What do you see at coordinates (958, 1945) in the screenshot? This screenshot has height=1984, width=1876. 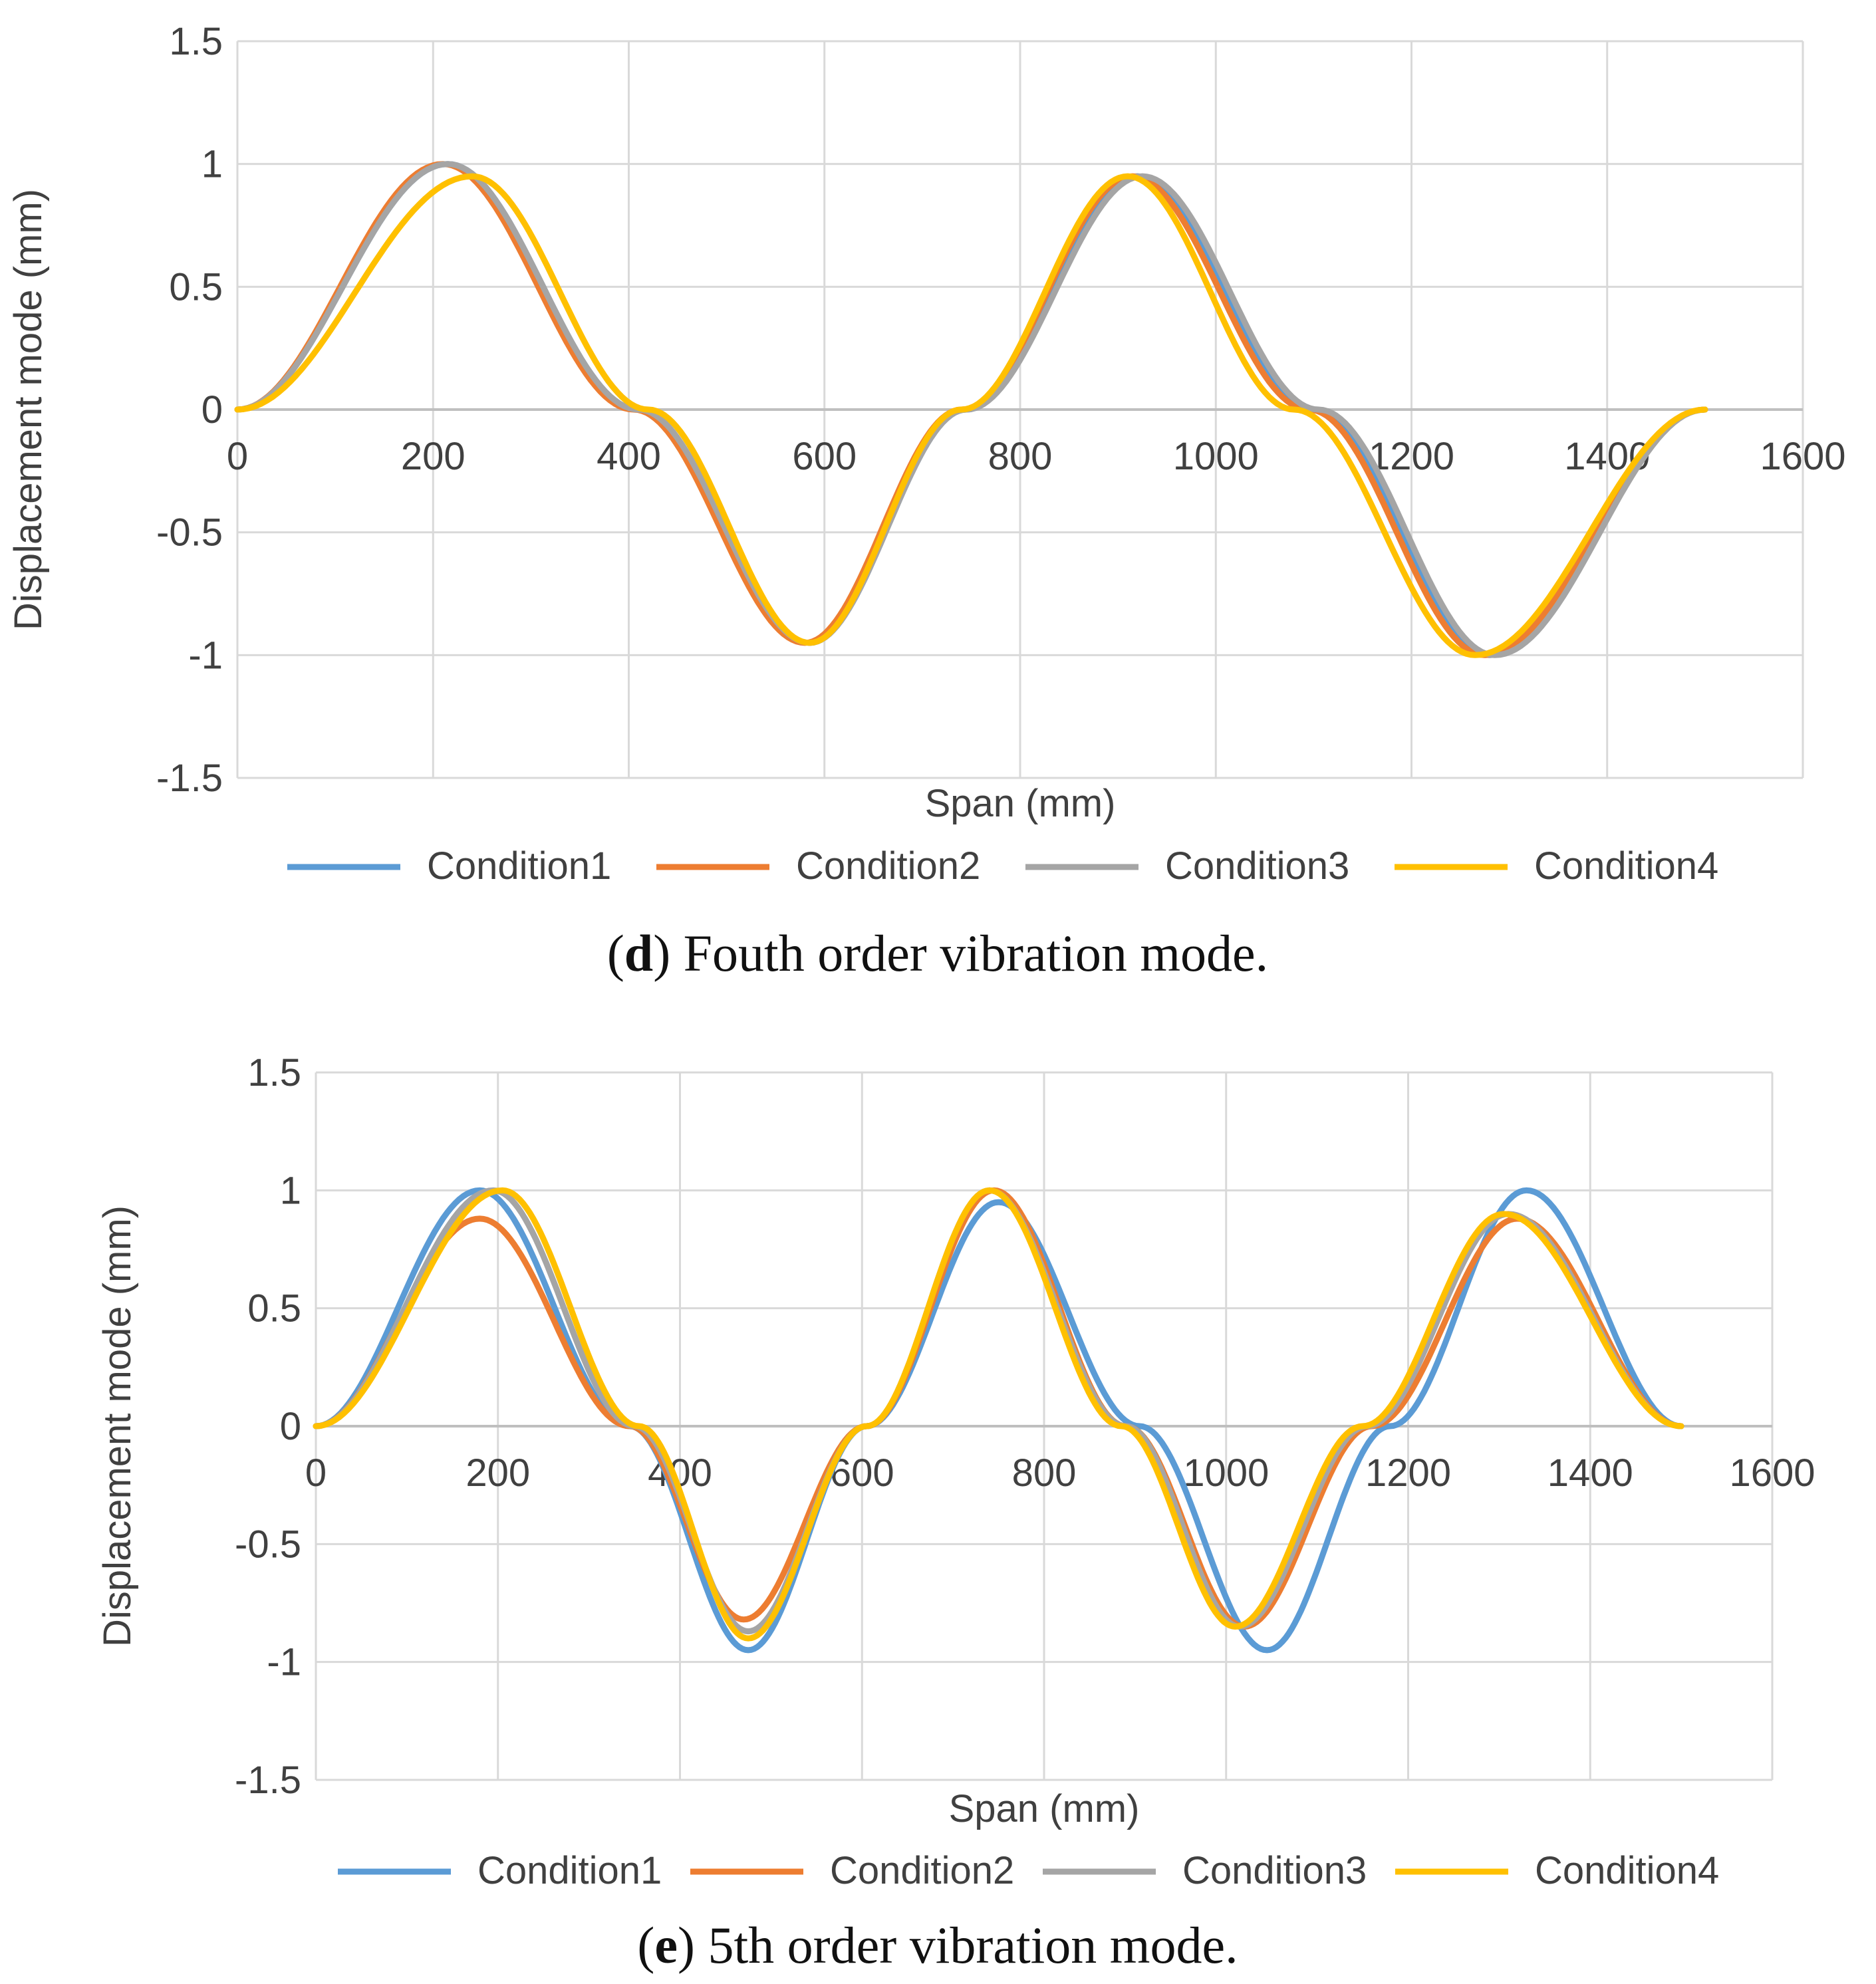 I see `caption-text: ) 5th order vibration mode.` at bounding box center [958, 1945].